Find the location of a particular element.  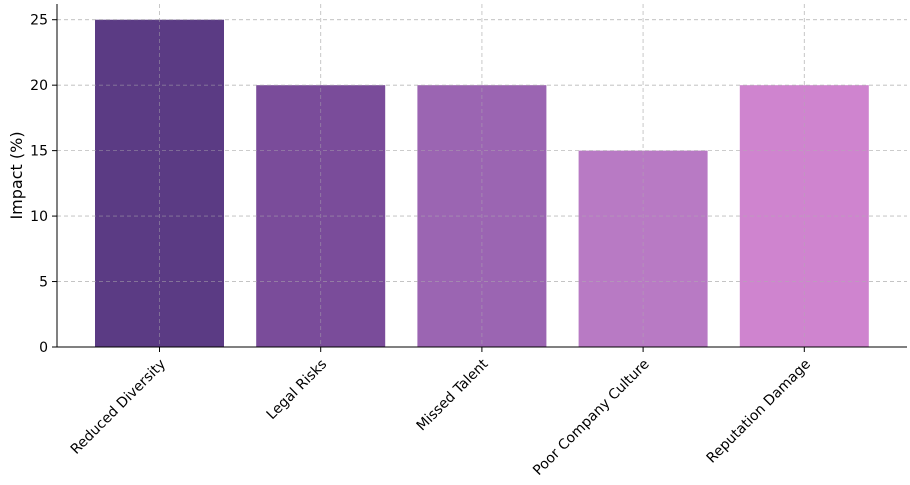

y-ticks: 0 5 10 15 20 25 is located at coordinates (43, 184).